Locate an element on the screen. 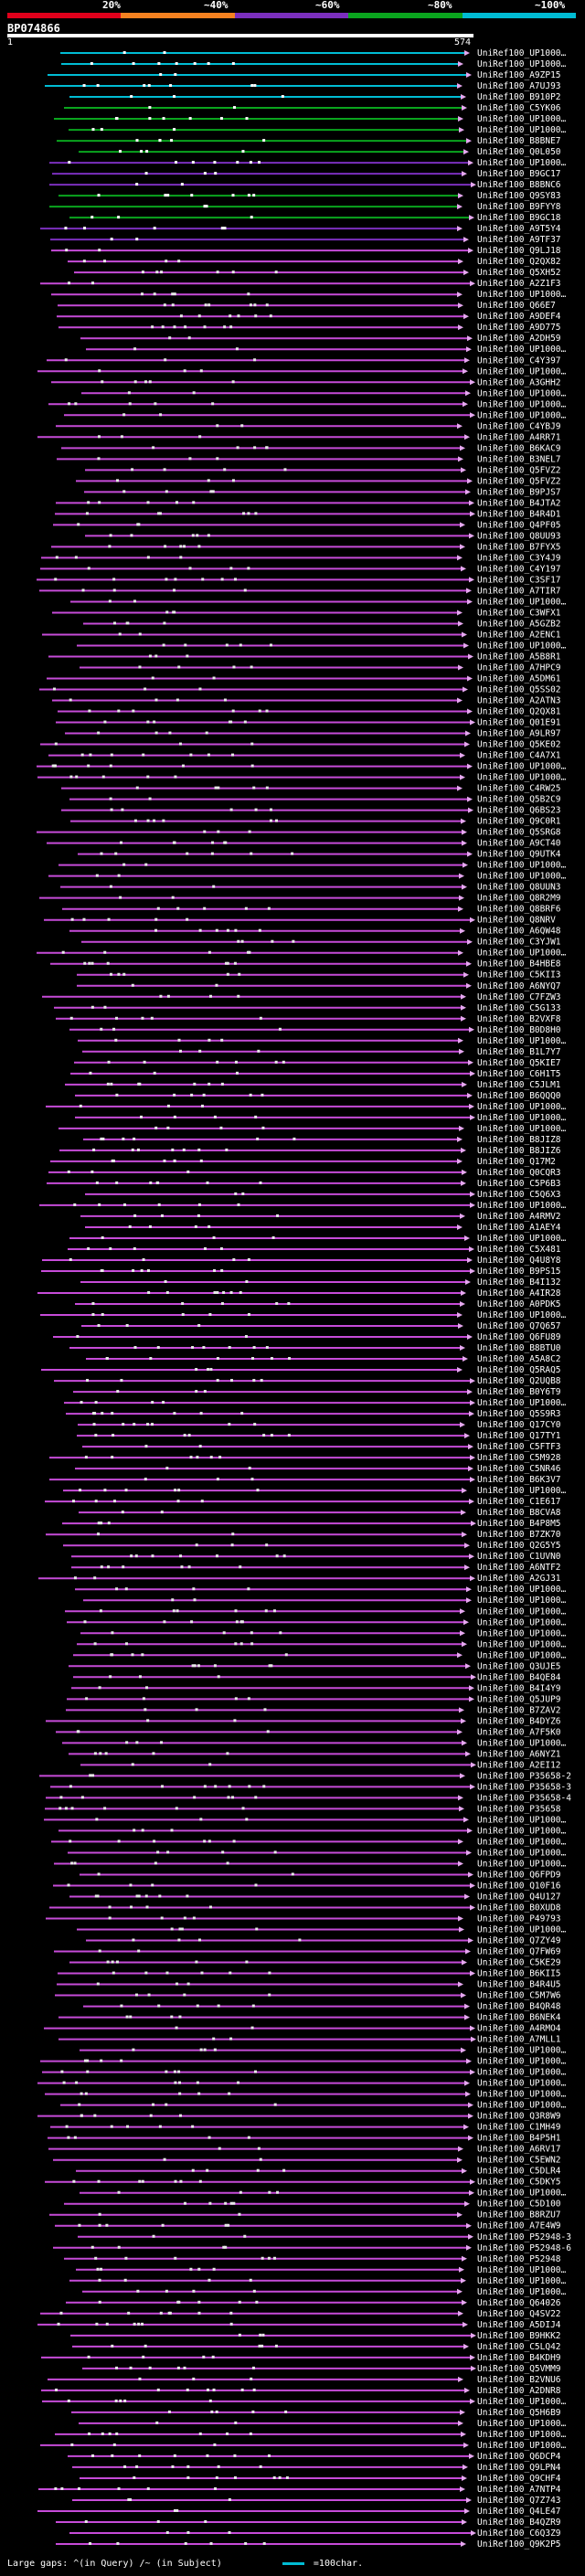  hit-label: UniRef100_B4HBE8 is located at coordinates (519, 964).